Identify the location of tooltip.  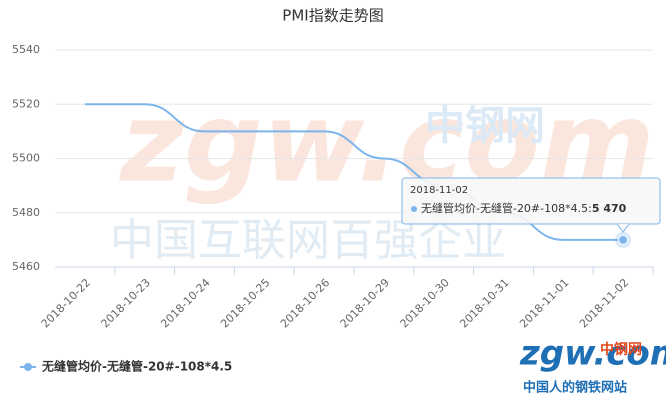
(531, 201).